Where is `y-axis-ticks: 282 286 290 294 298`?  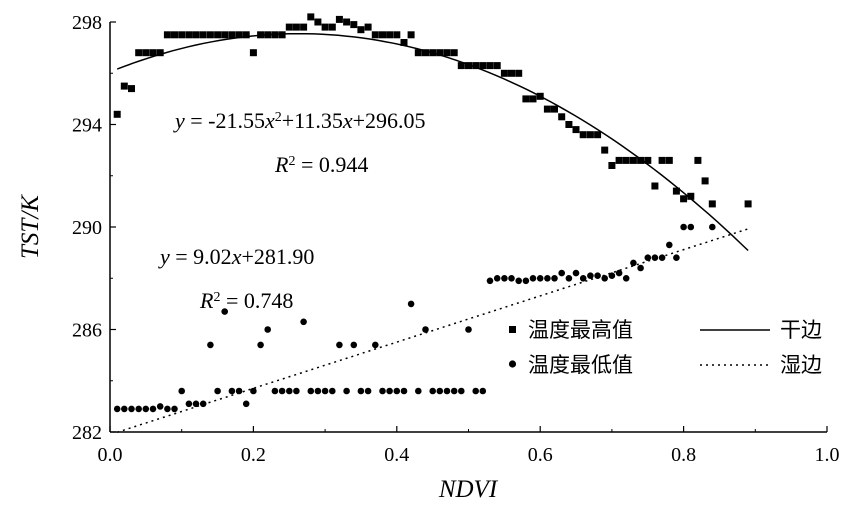 y-axis-ticks: 282 286 290 294 298 is located at coordinates (94, 228).